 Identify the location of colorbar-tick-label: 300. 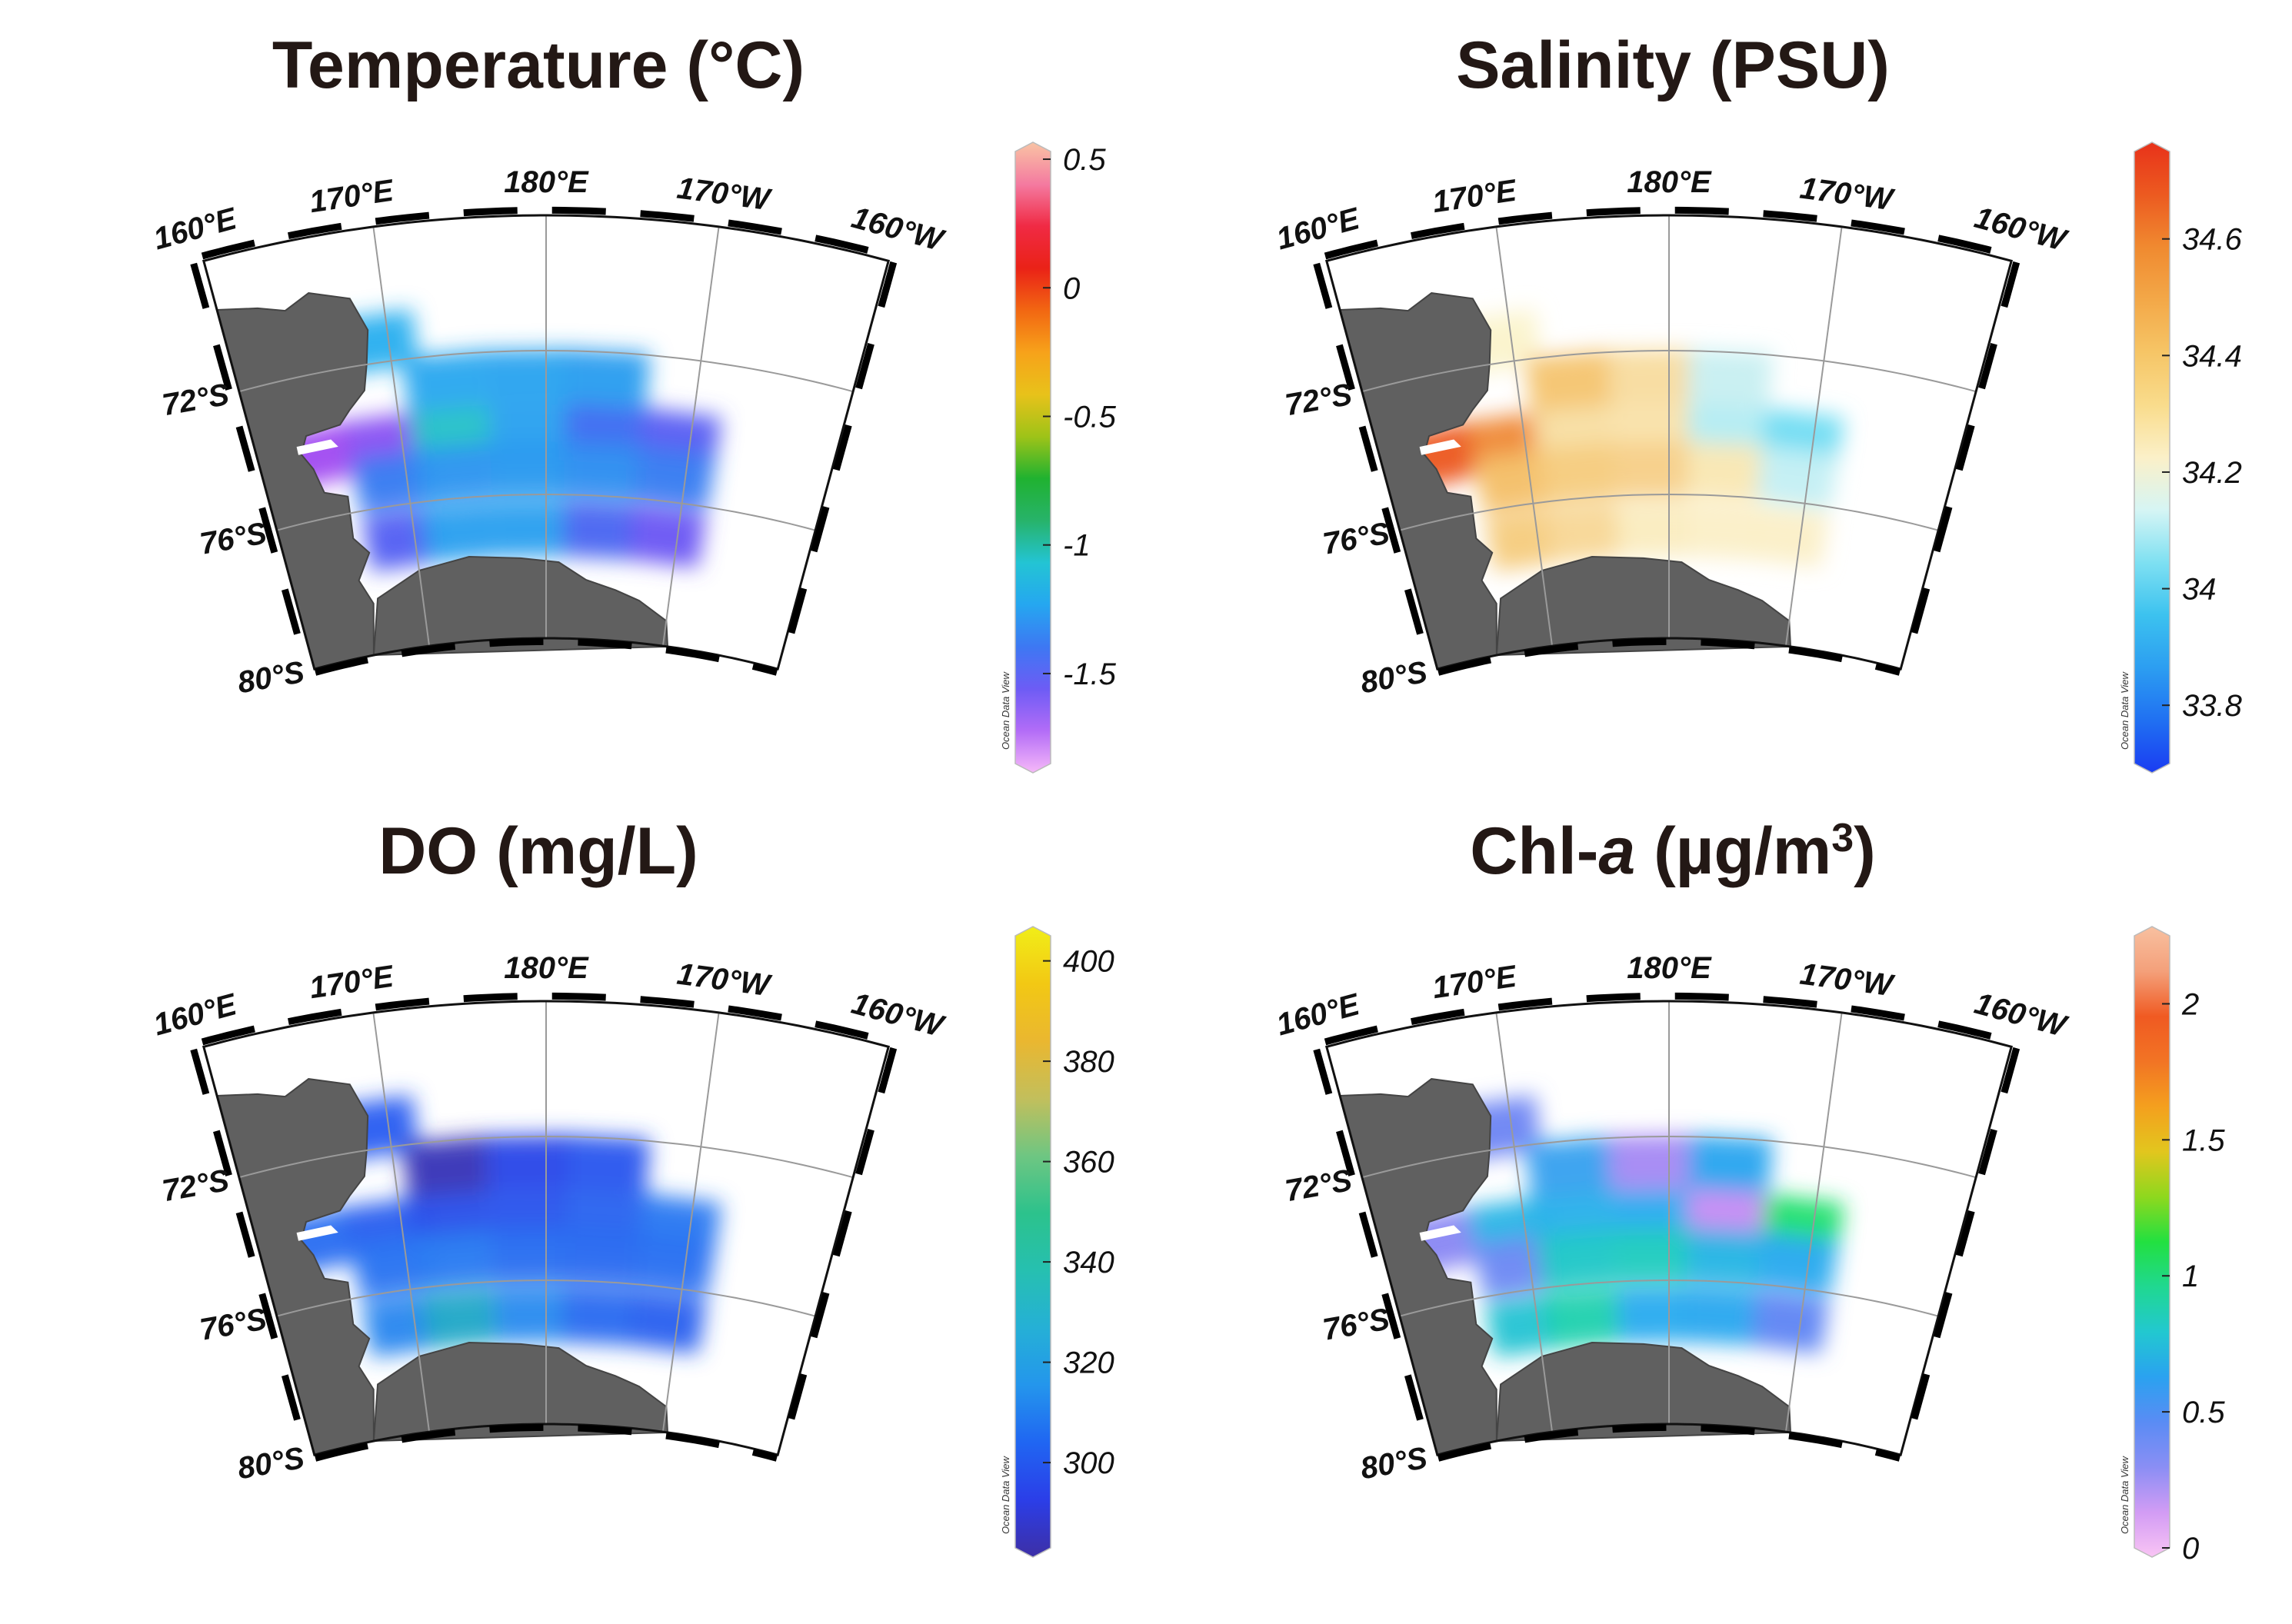
(1088, 1463).